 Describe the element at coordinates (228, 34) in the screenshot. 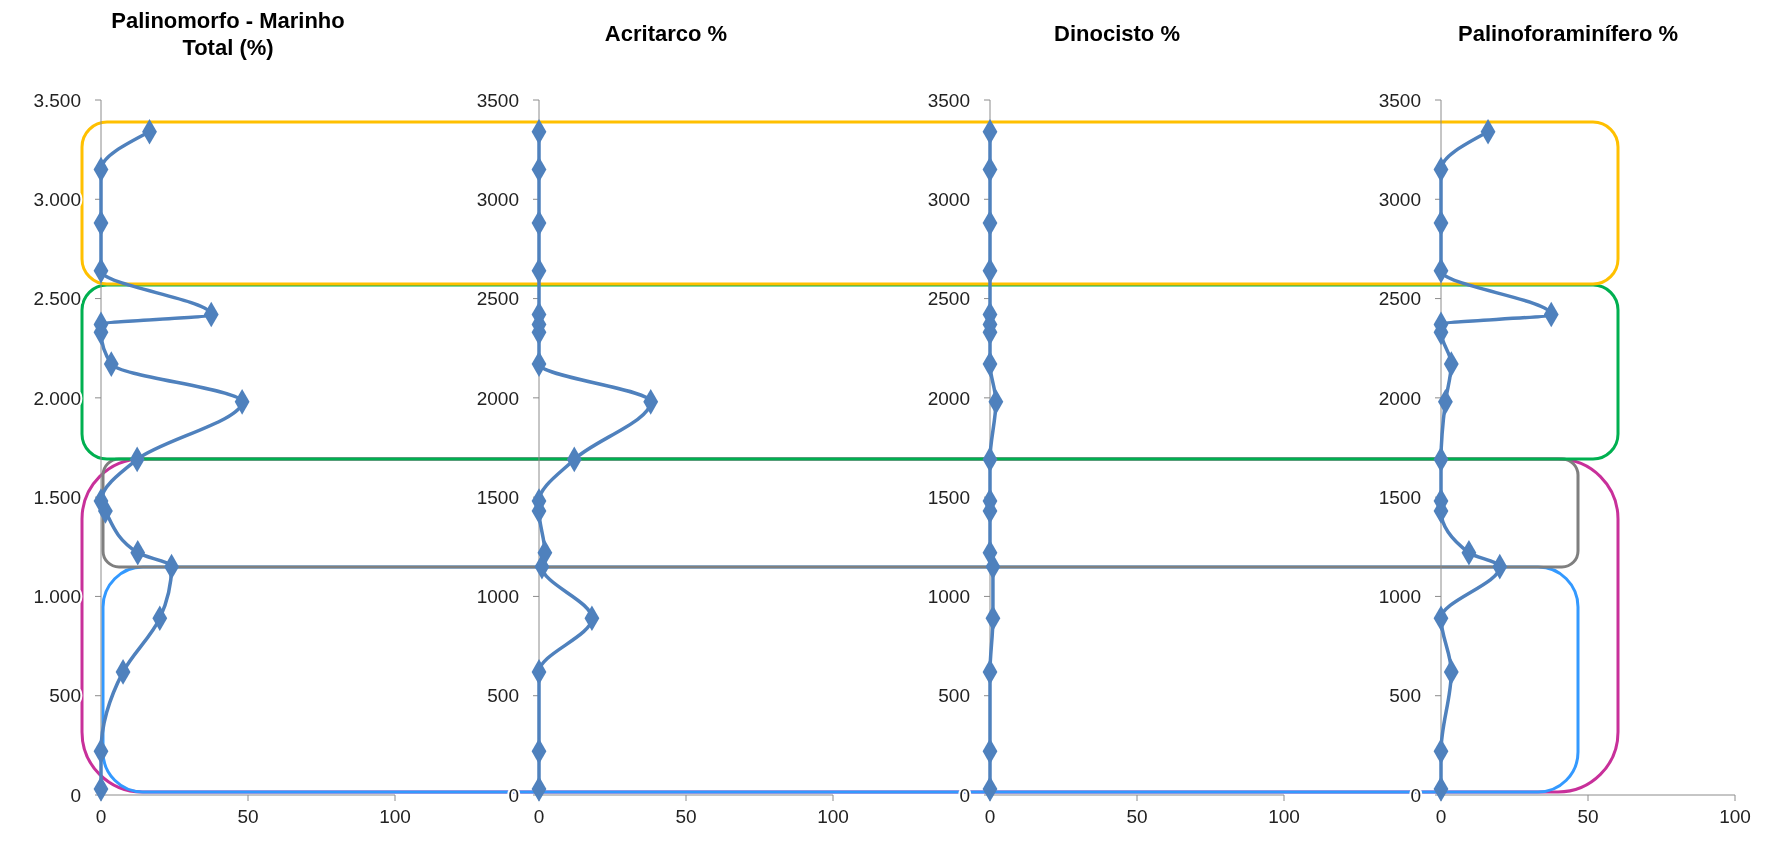

I see `chart-title: Palinomorfo - Marinho Total (%)` at that location.